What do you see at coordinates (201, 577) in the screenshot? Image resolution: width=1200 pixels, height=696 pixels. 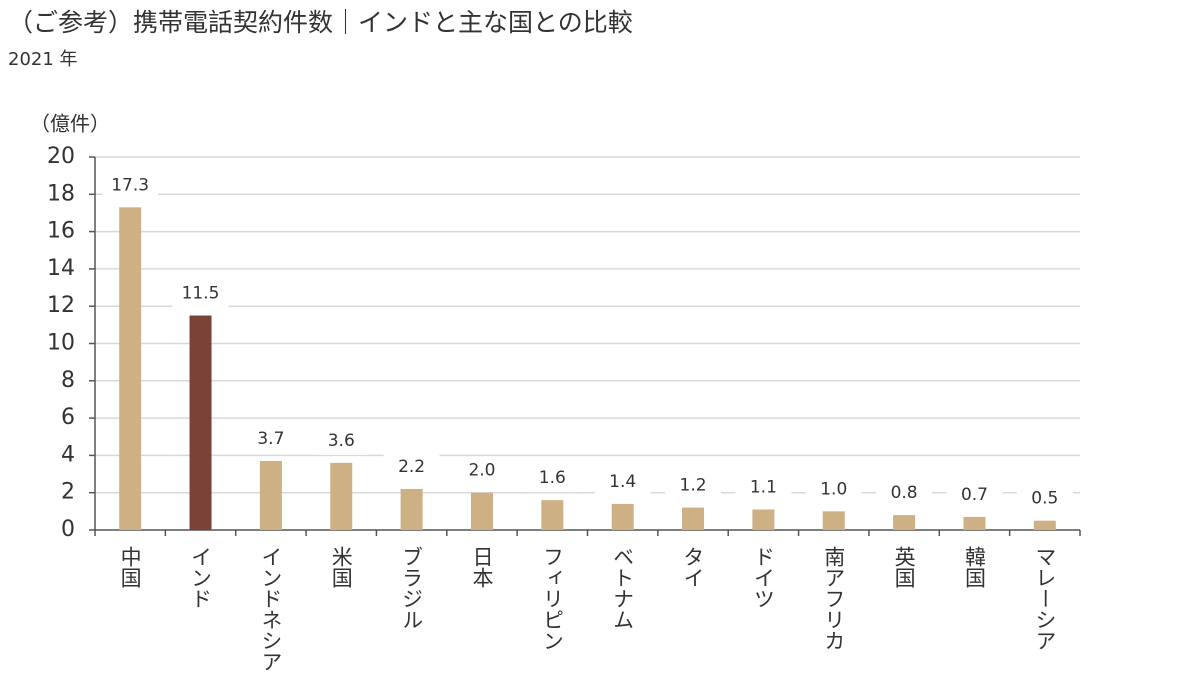 I see `x-tick-label: インド` at bounding box center [201, 577].